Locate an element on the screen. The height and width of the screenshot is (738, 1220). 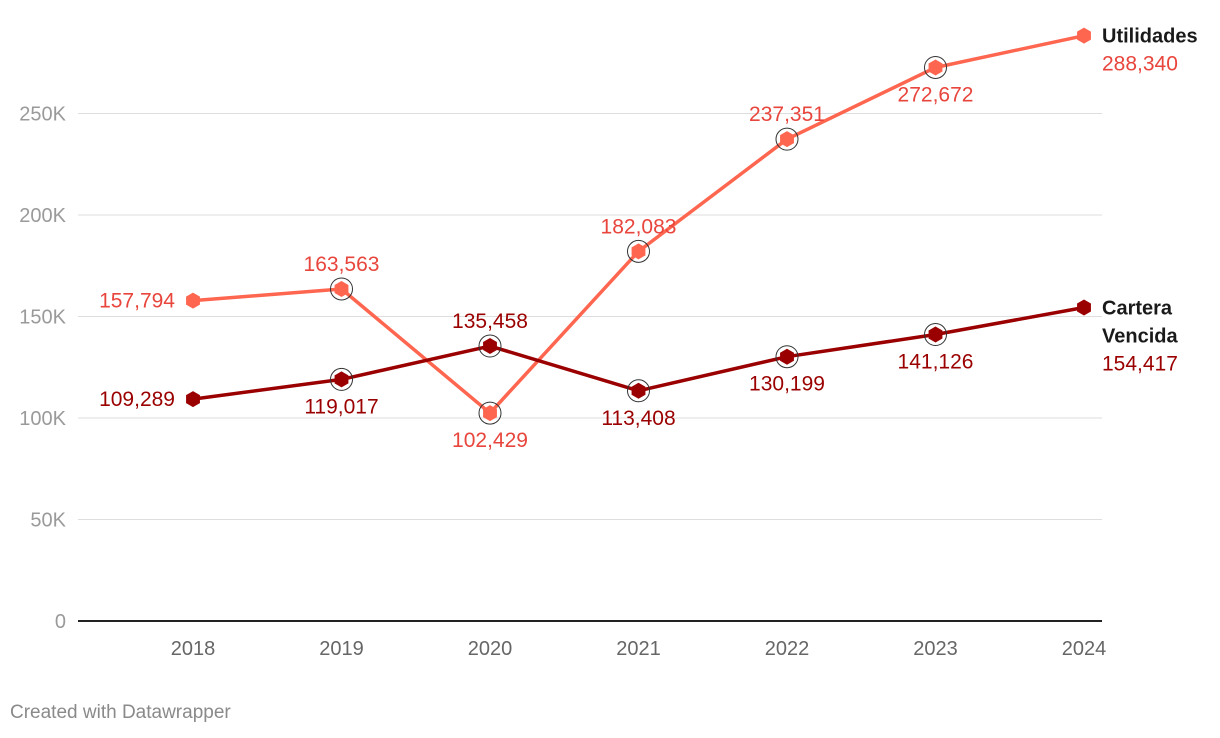
y-tick-label: 0 is located at coordinates (60, 622).